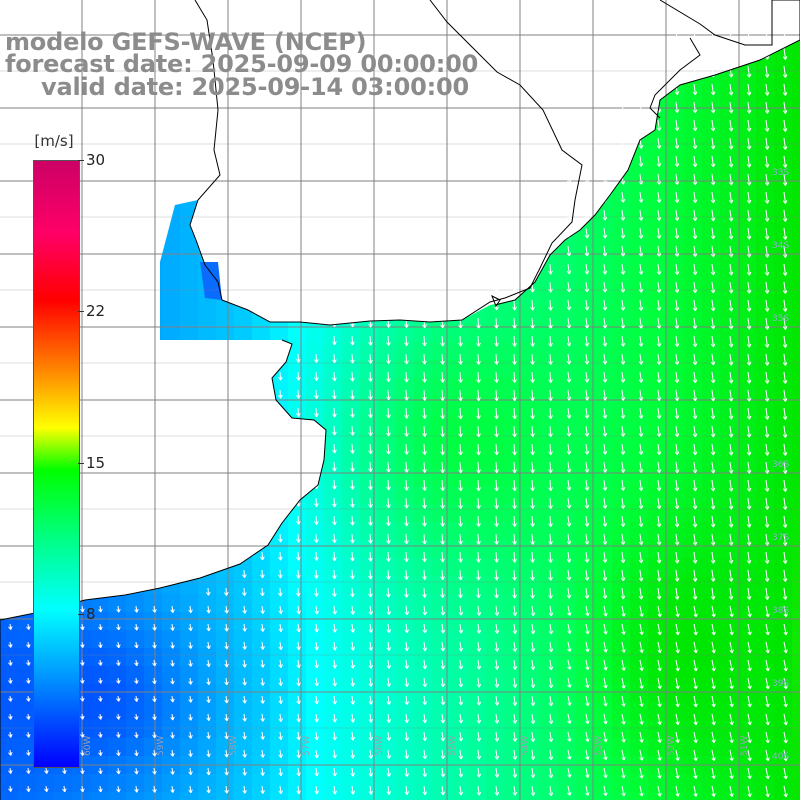  What do you see at coordinates (56, 464) in the screenshot?
I see `colorbar` at bounding box center [56, 464].